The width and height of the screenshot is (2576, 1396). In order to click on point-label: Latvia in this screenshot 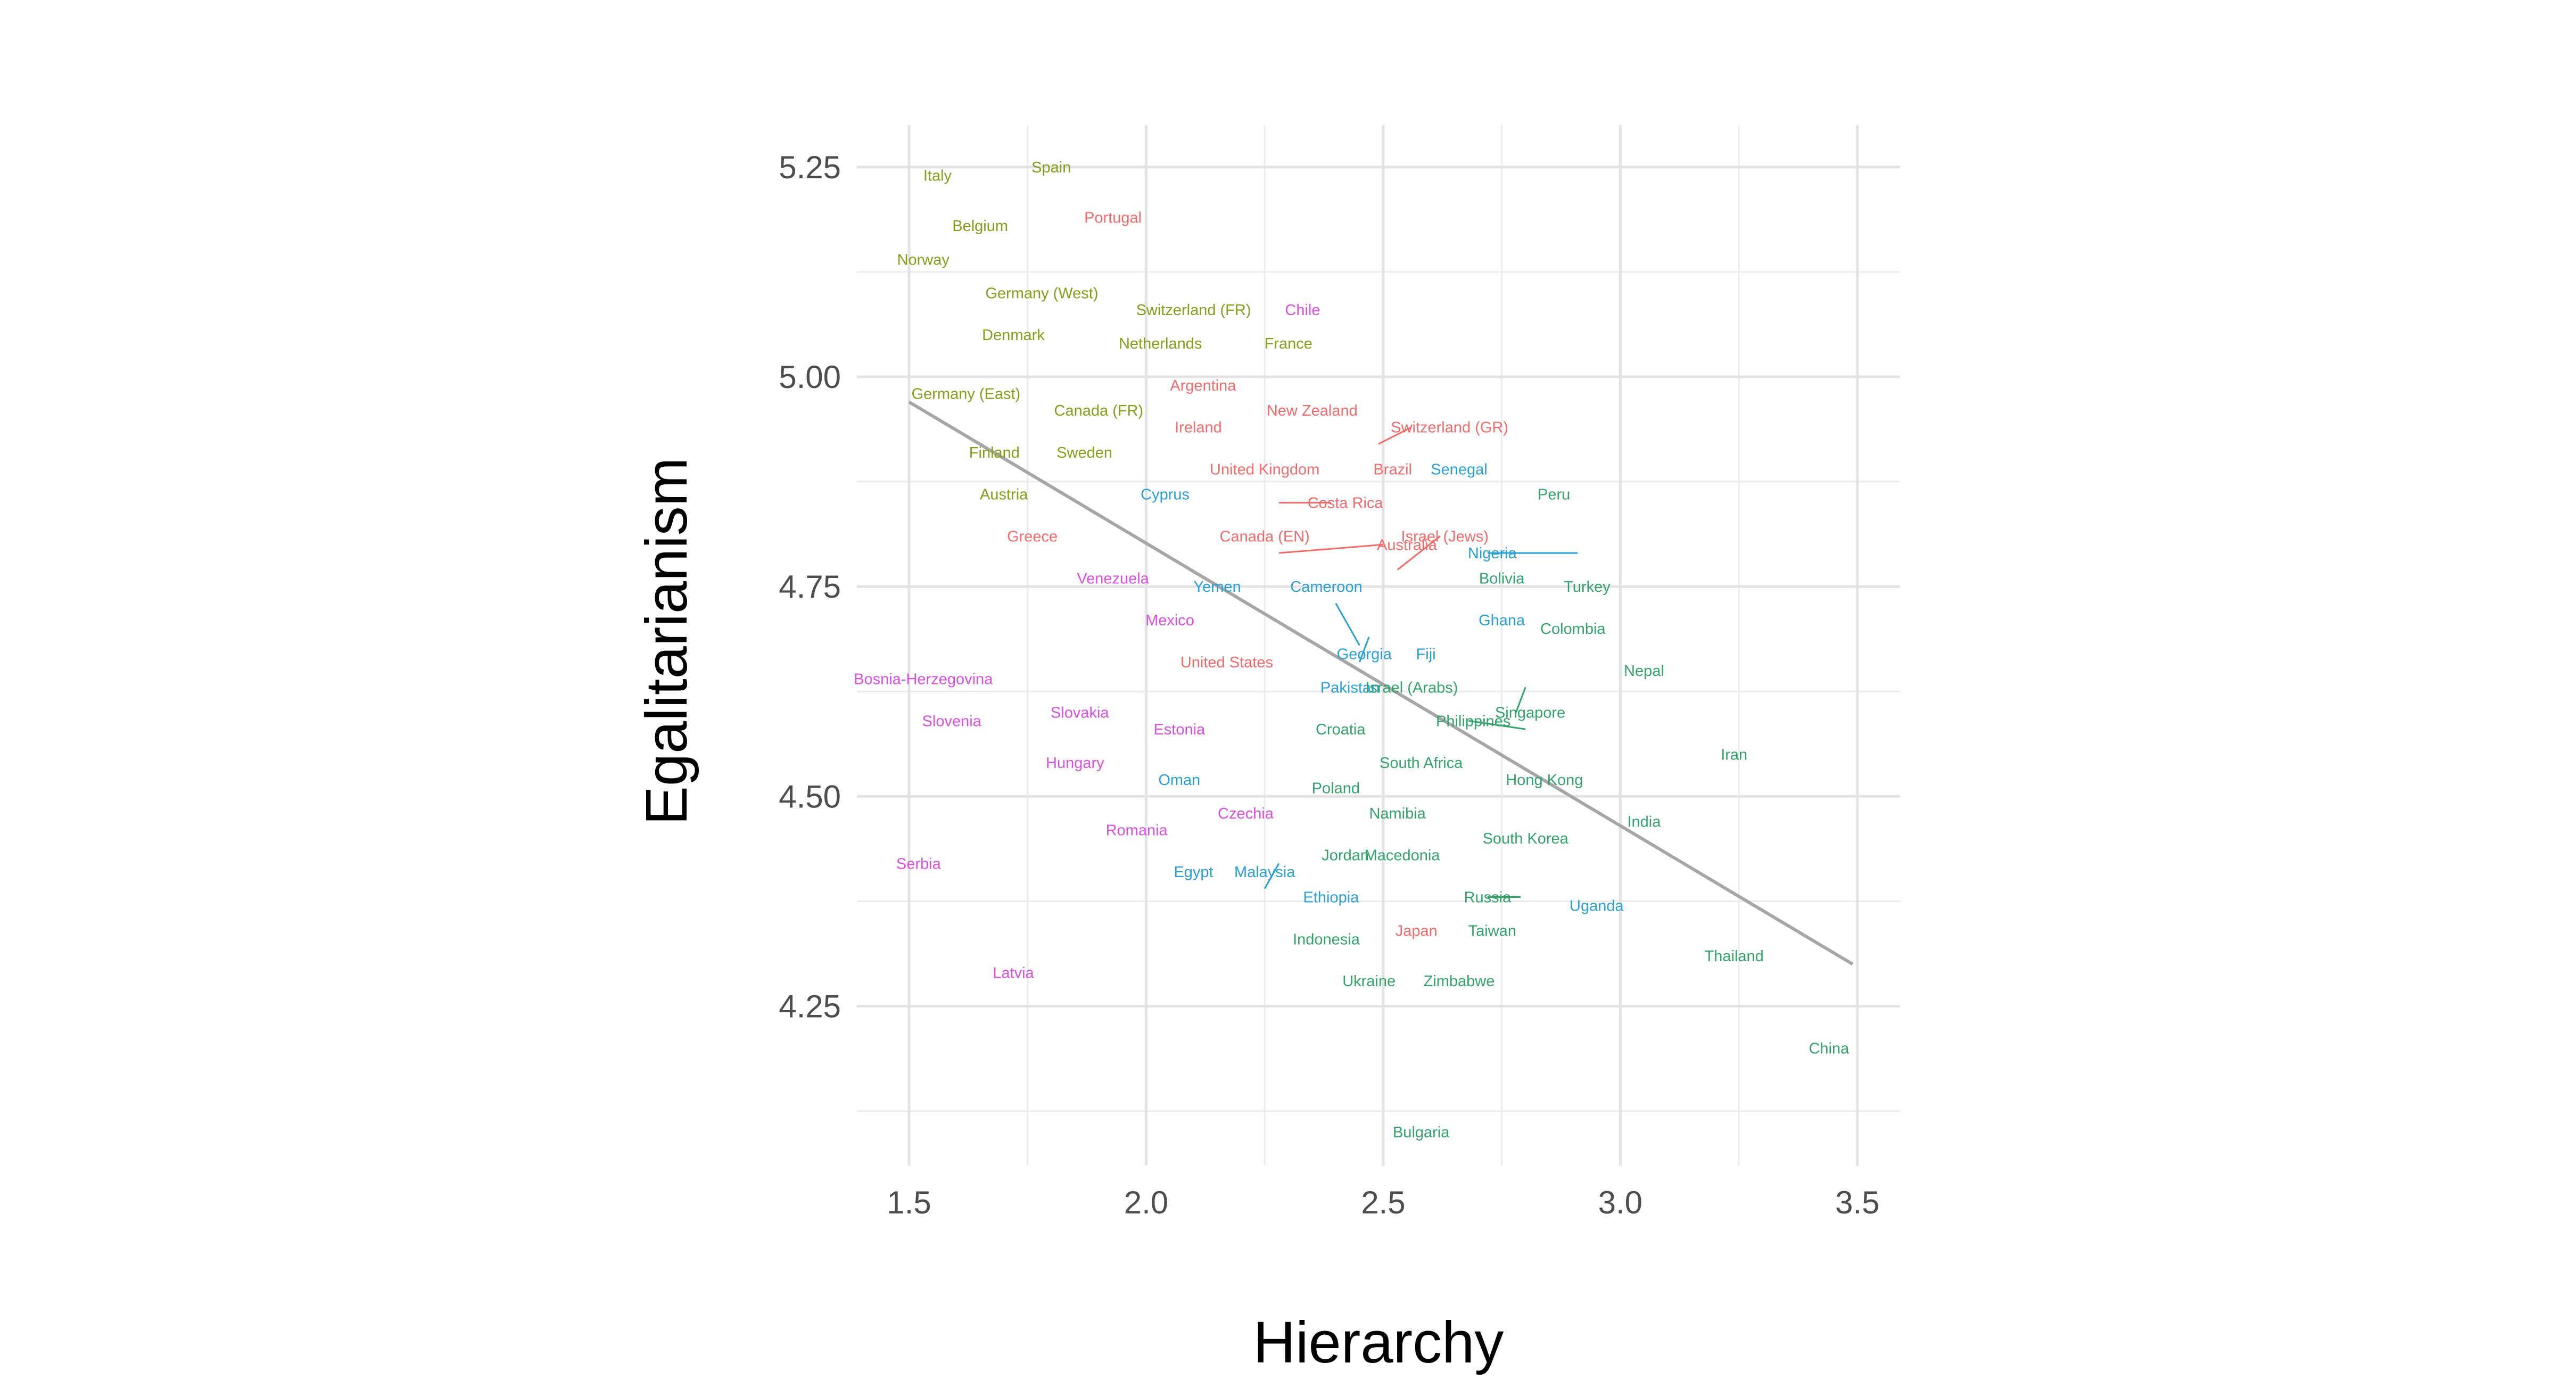, I will do `click(1013, 972)`.